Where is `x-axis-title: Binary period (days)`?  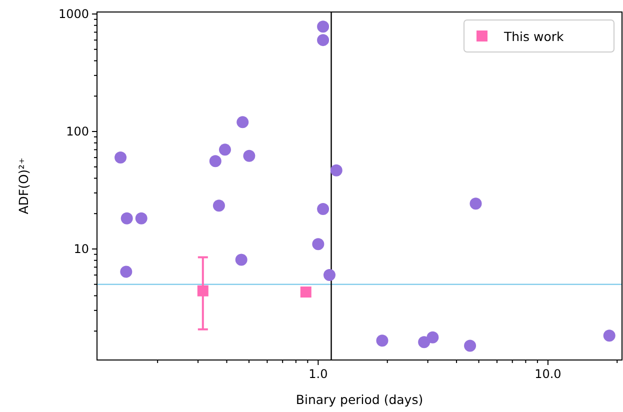 x-axis-title: Binary period (days) is located at coordinates (360, 399).